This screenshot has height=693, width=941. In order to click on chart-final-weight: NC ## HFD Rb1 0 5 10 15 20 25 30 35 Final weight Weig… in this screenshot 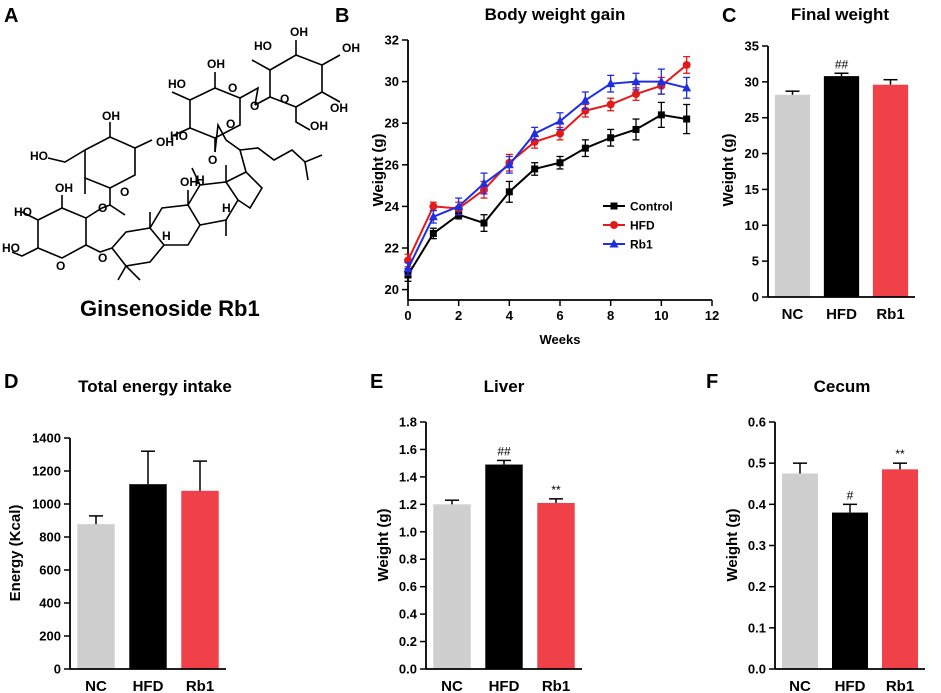, I will do `click(817, 164)`.